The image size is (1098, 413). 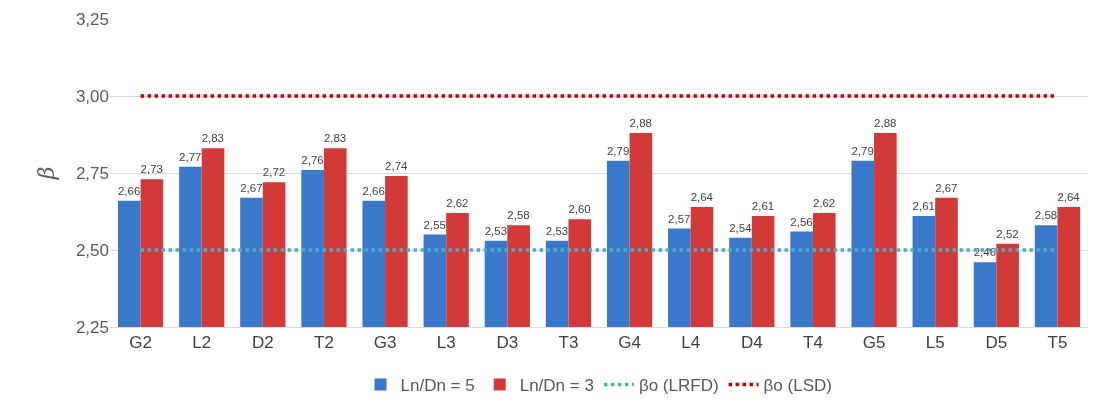 What do you see at coordinates (385, 343) in the screenshot?
I see `x-tick-label: G3` at bounding box center [385, 343].